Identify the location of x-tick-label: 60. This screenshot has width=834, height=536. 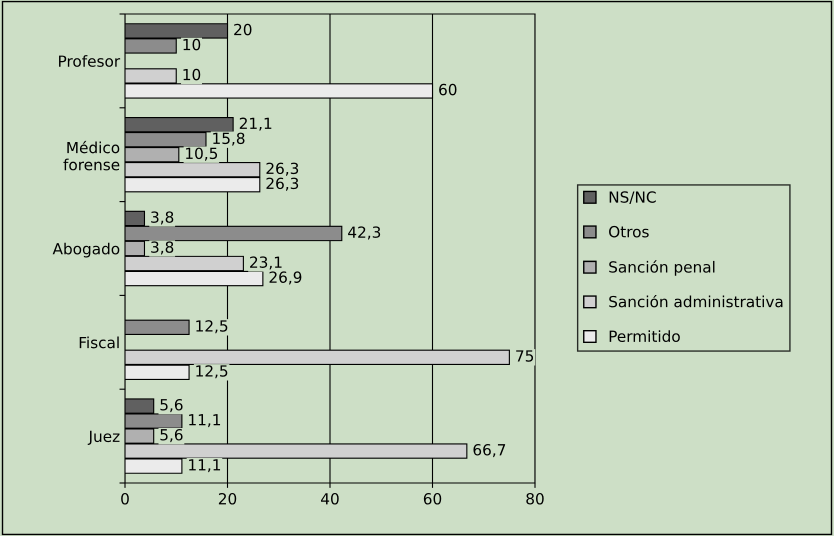
(433, 498).